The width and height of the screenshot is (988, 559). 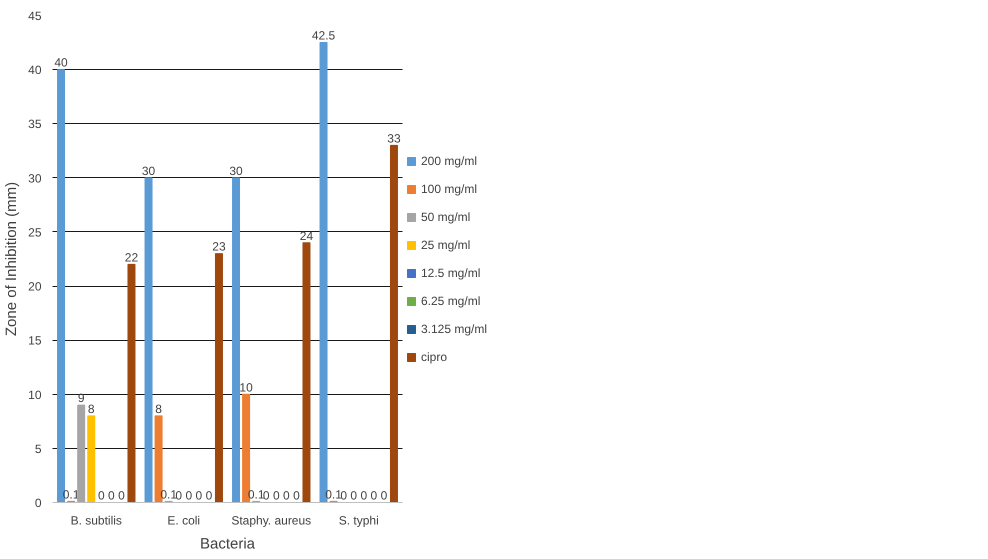 I want to click on legend-label: 12.5 mg/ml, so click(x=451, y=273).